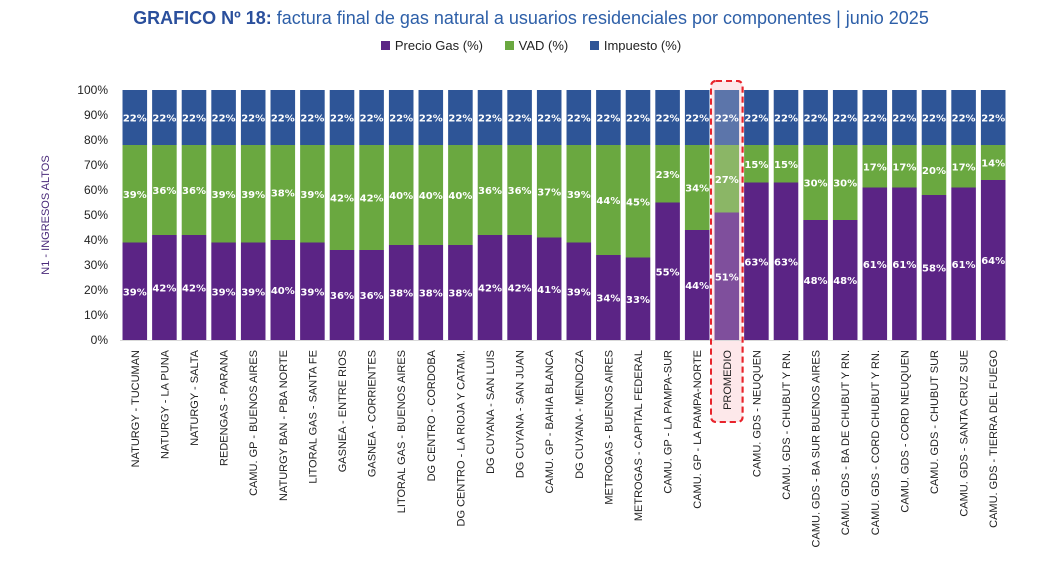  Describe the element at coordinates (460, 292) in the screenshot. I see `bar-segment-precio-gas-dg-centro-la-rioja-y-catam` at that location.